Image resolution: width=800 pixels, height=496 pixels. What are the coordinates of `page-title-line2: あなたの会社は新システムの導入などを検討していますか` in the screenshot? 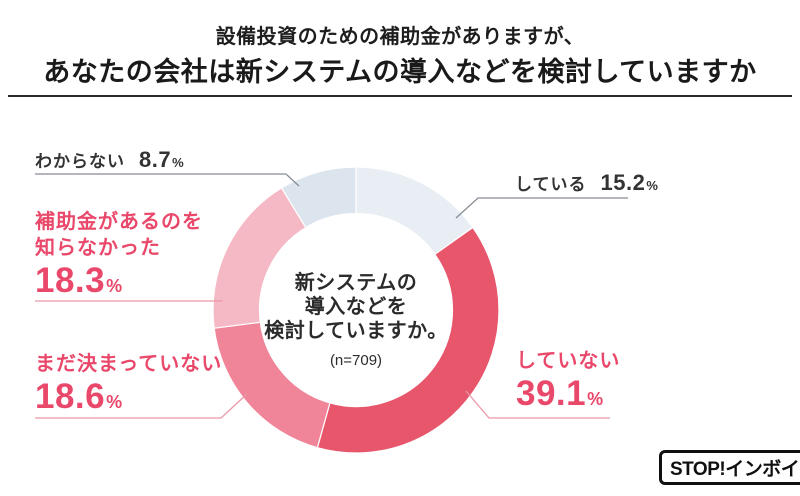 It's located at (400, 72).